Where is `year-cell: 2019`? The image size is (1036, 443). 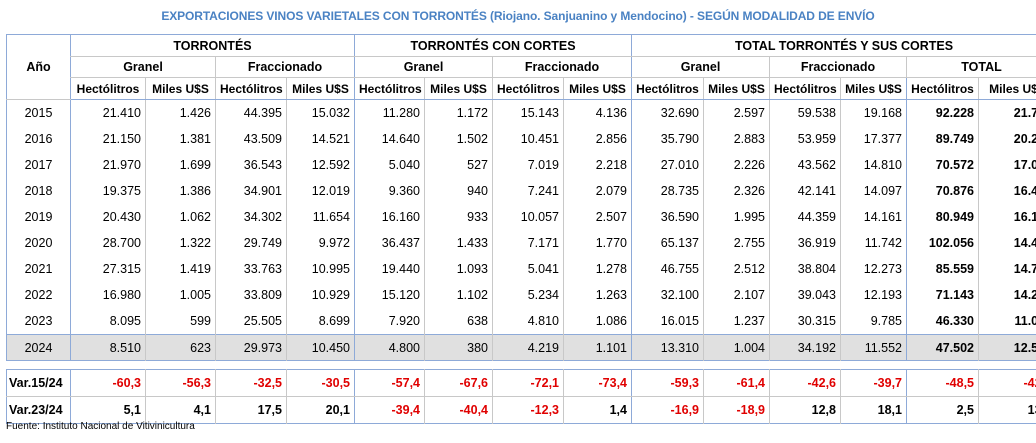 year-cell: 2019 is located at coordinates (38, 217).